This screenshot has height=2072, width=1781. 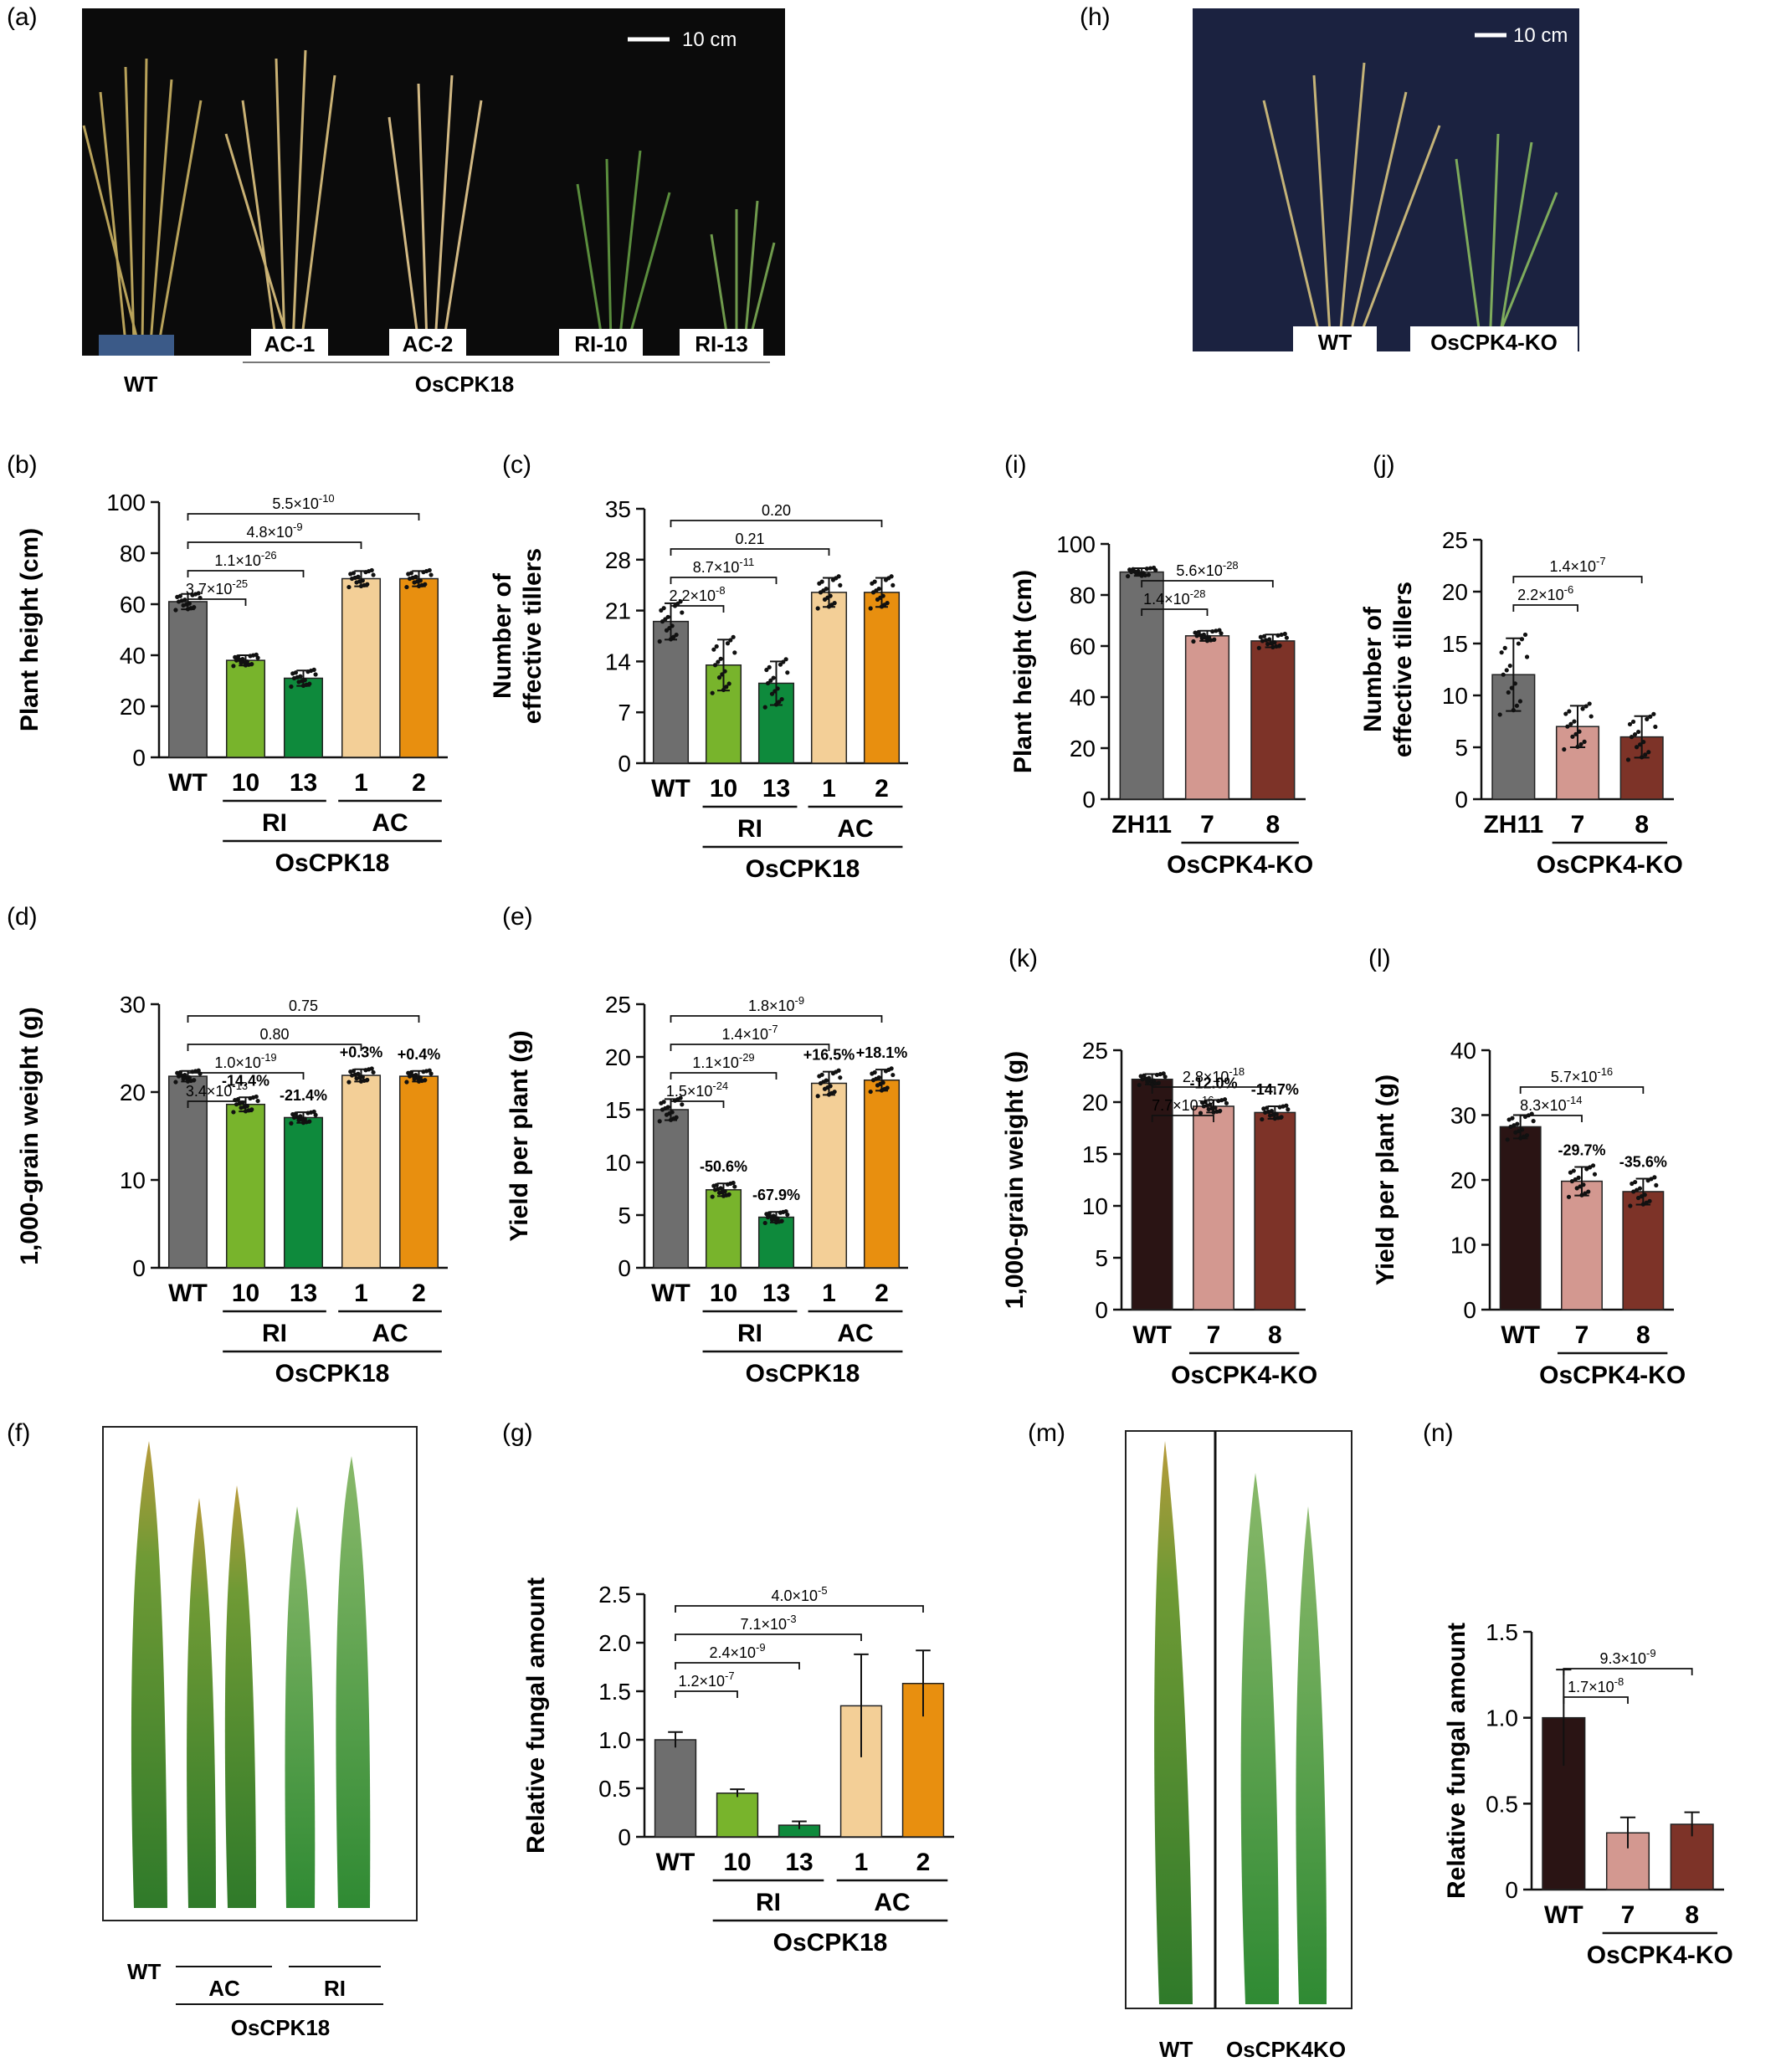 I want to click on y-tick-label-k-1: 5, so click(x=1101, y=1258).